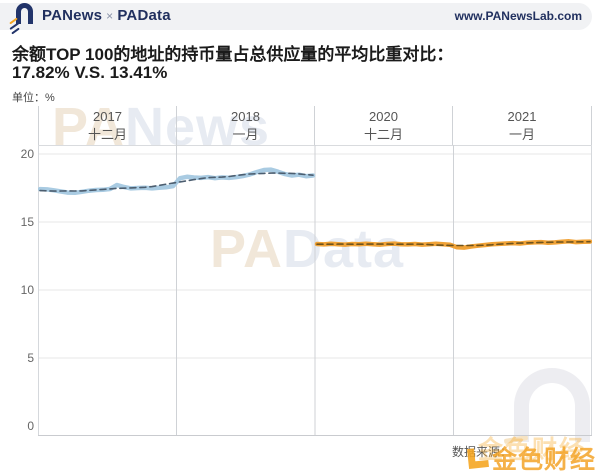  Describe the element at coordinates (72, 15) in the screenshot. I see `brand-panews: PANews` at that location.